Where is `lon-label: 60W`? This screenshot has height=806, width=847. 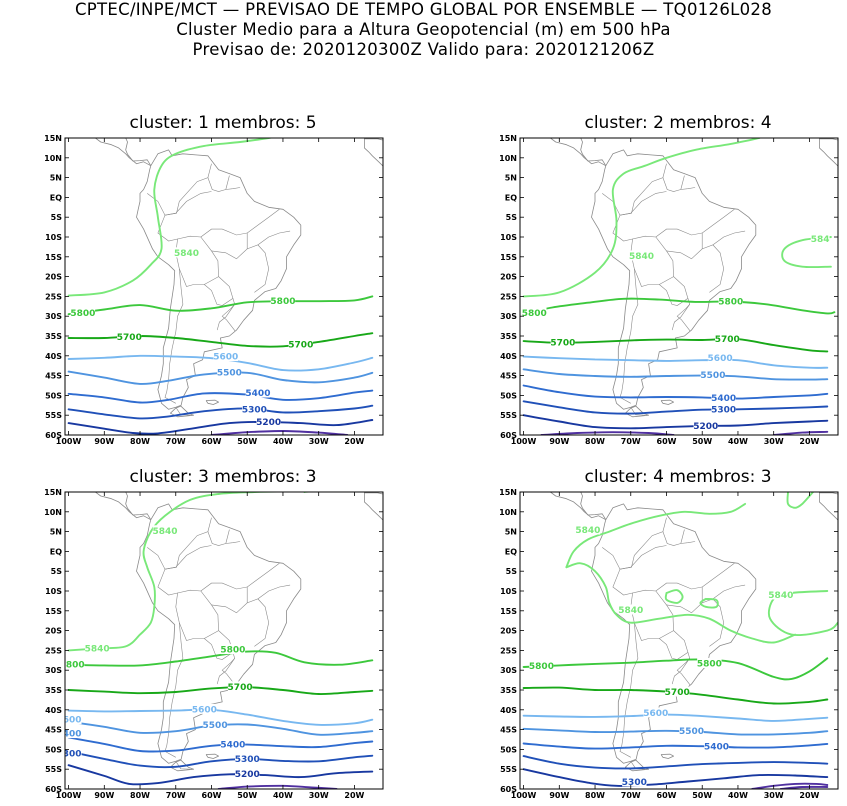 lon-label: 60W is located at coordinates (667, 795).